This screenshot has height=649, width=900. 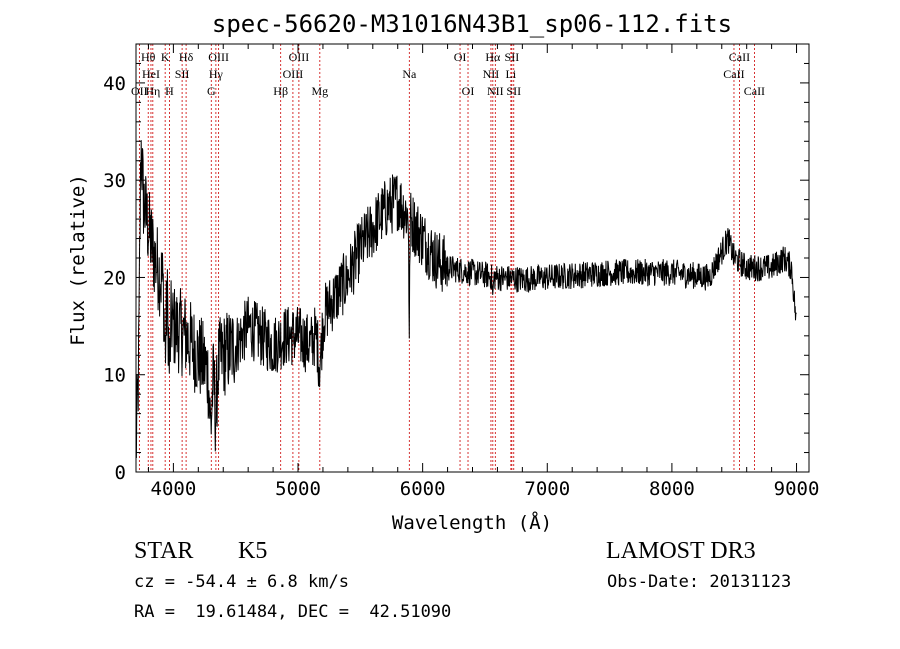 What do you see at coordinates (472, 24) in the screenshot?
I see `chart-title: spec-56620-M31016N43B1_sp06-112.fits` at bounding box center [472, 24].